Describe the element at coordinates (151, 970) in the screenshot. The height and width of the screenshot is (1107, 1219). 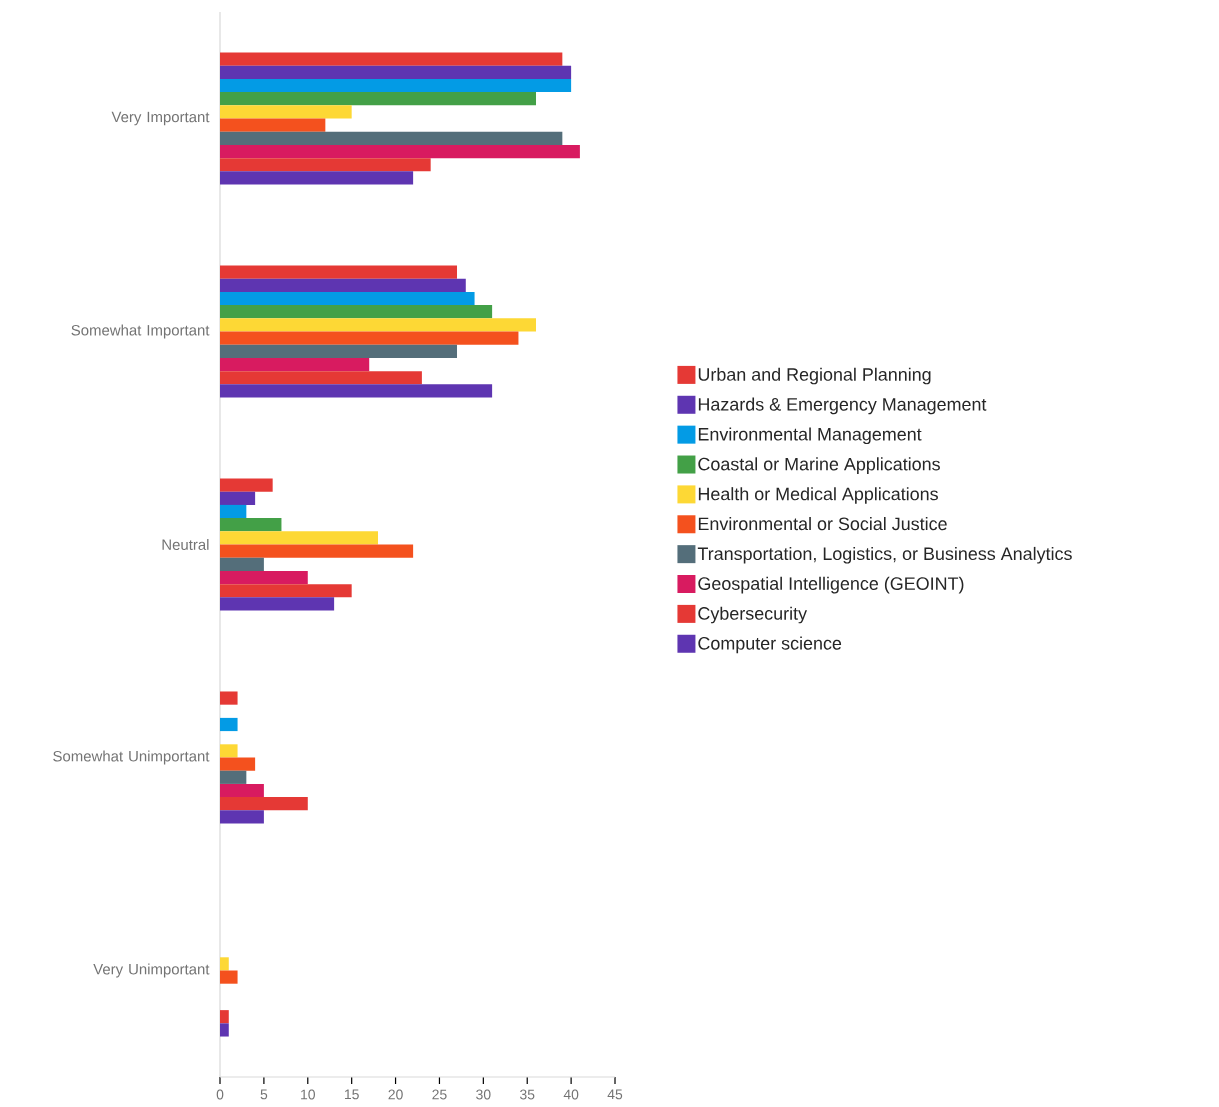
I see `y-tick-label: Very Unimportant` at that location.